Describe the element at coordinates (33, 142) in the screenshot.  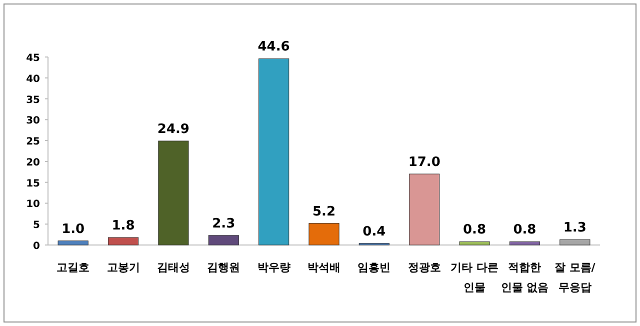
I see `y-tick-label: 25` at that location.